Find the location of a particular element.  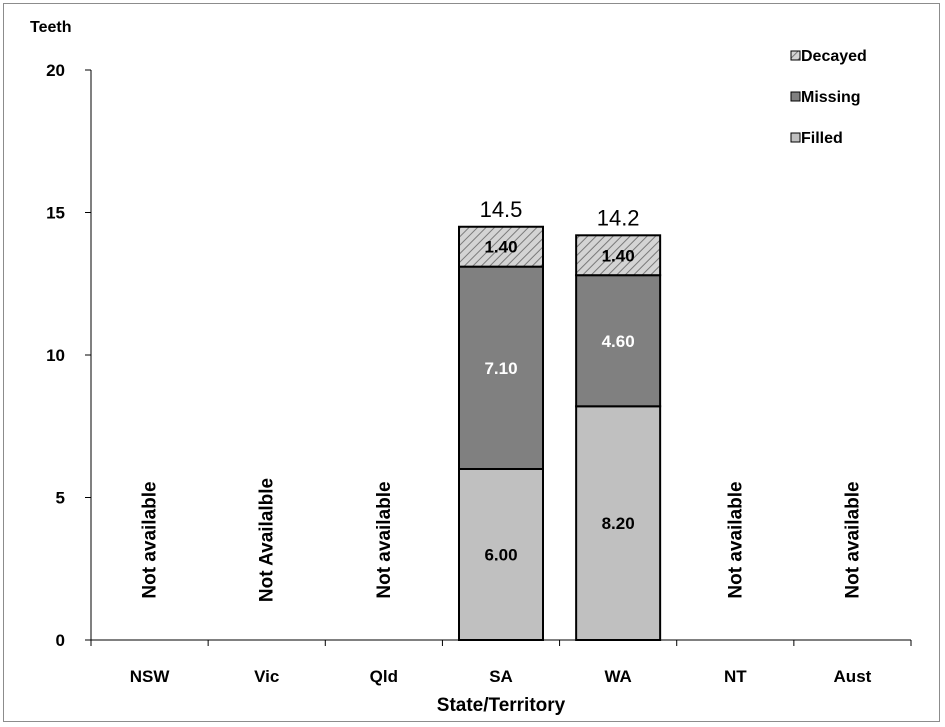

y-tick-label: 10 is located at coordinates (55, 355).